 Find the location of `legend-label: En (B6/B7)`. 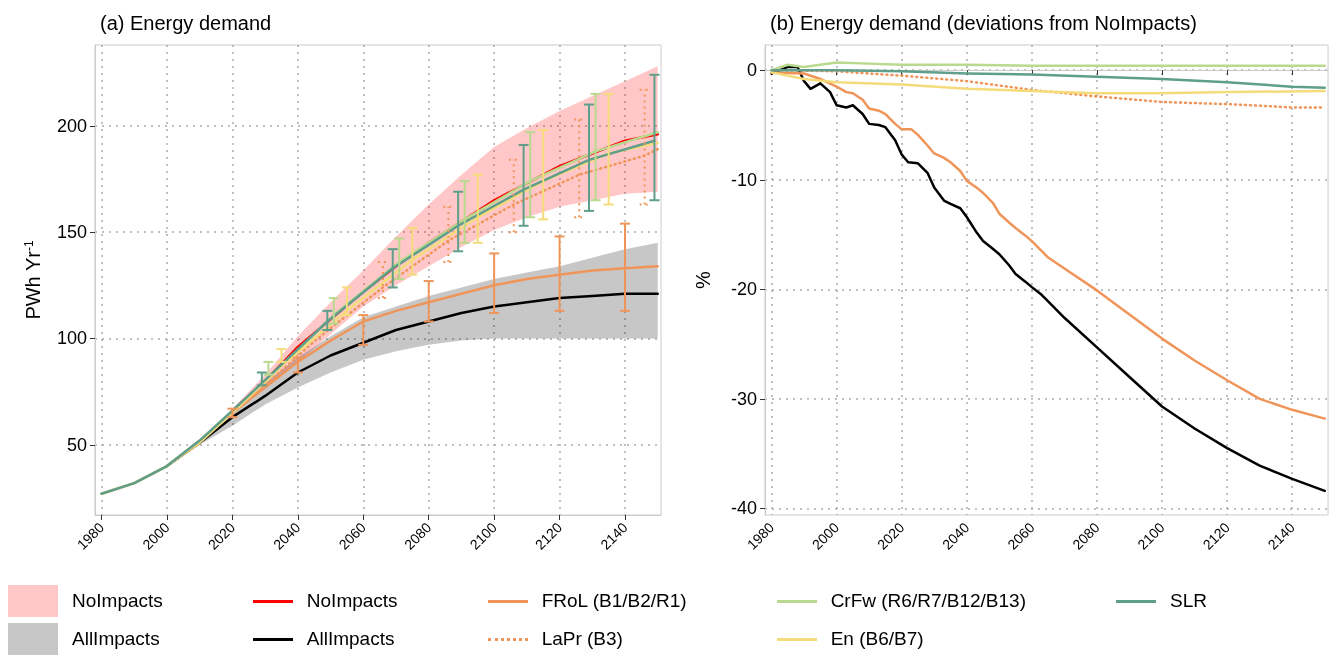

legend-label: En (B6/B7) is located at coordinates (877, 639).